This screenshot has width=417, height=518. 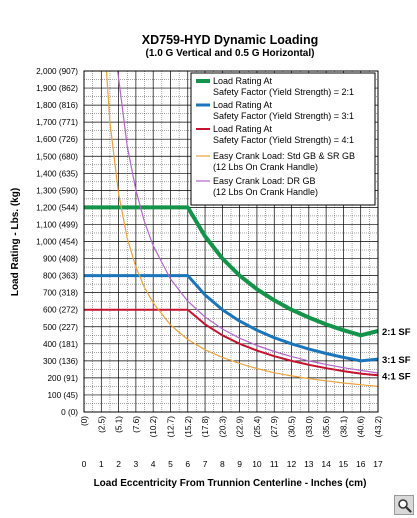 I want to click on y-tick-label: 1,500 (680), so click(x=57, y=156).